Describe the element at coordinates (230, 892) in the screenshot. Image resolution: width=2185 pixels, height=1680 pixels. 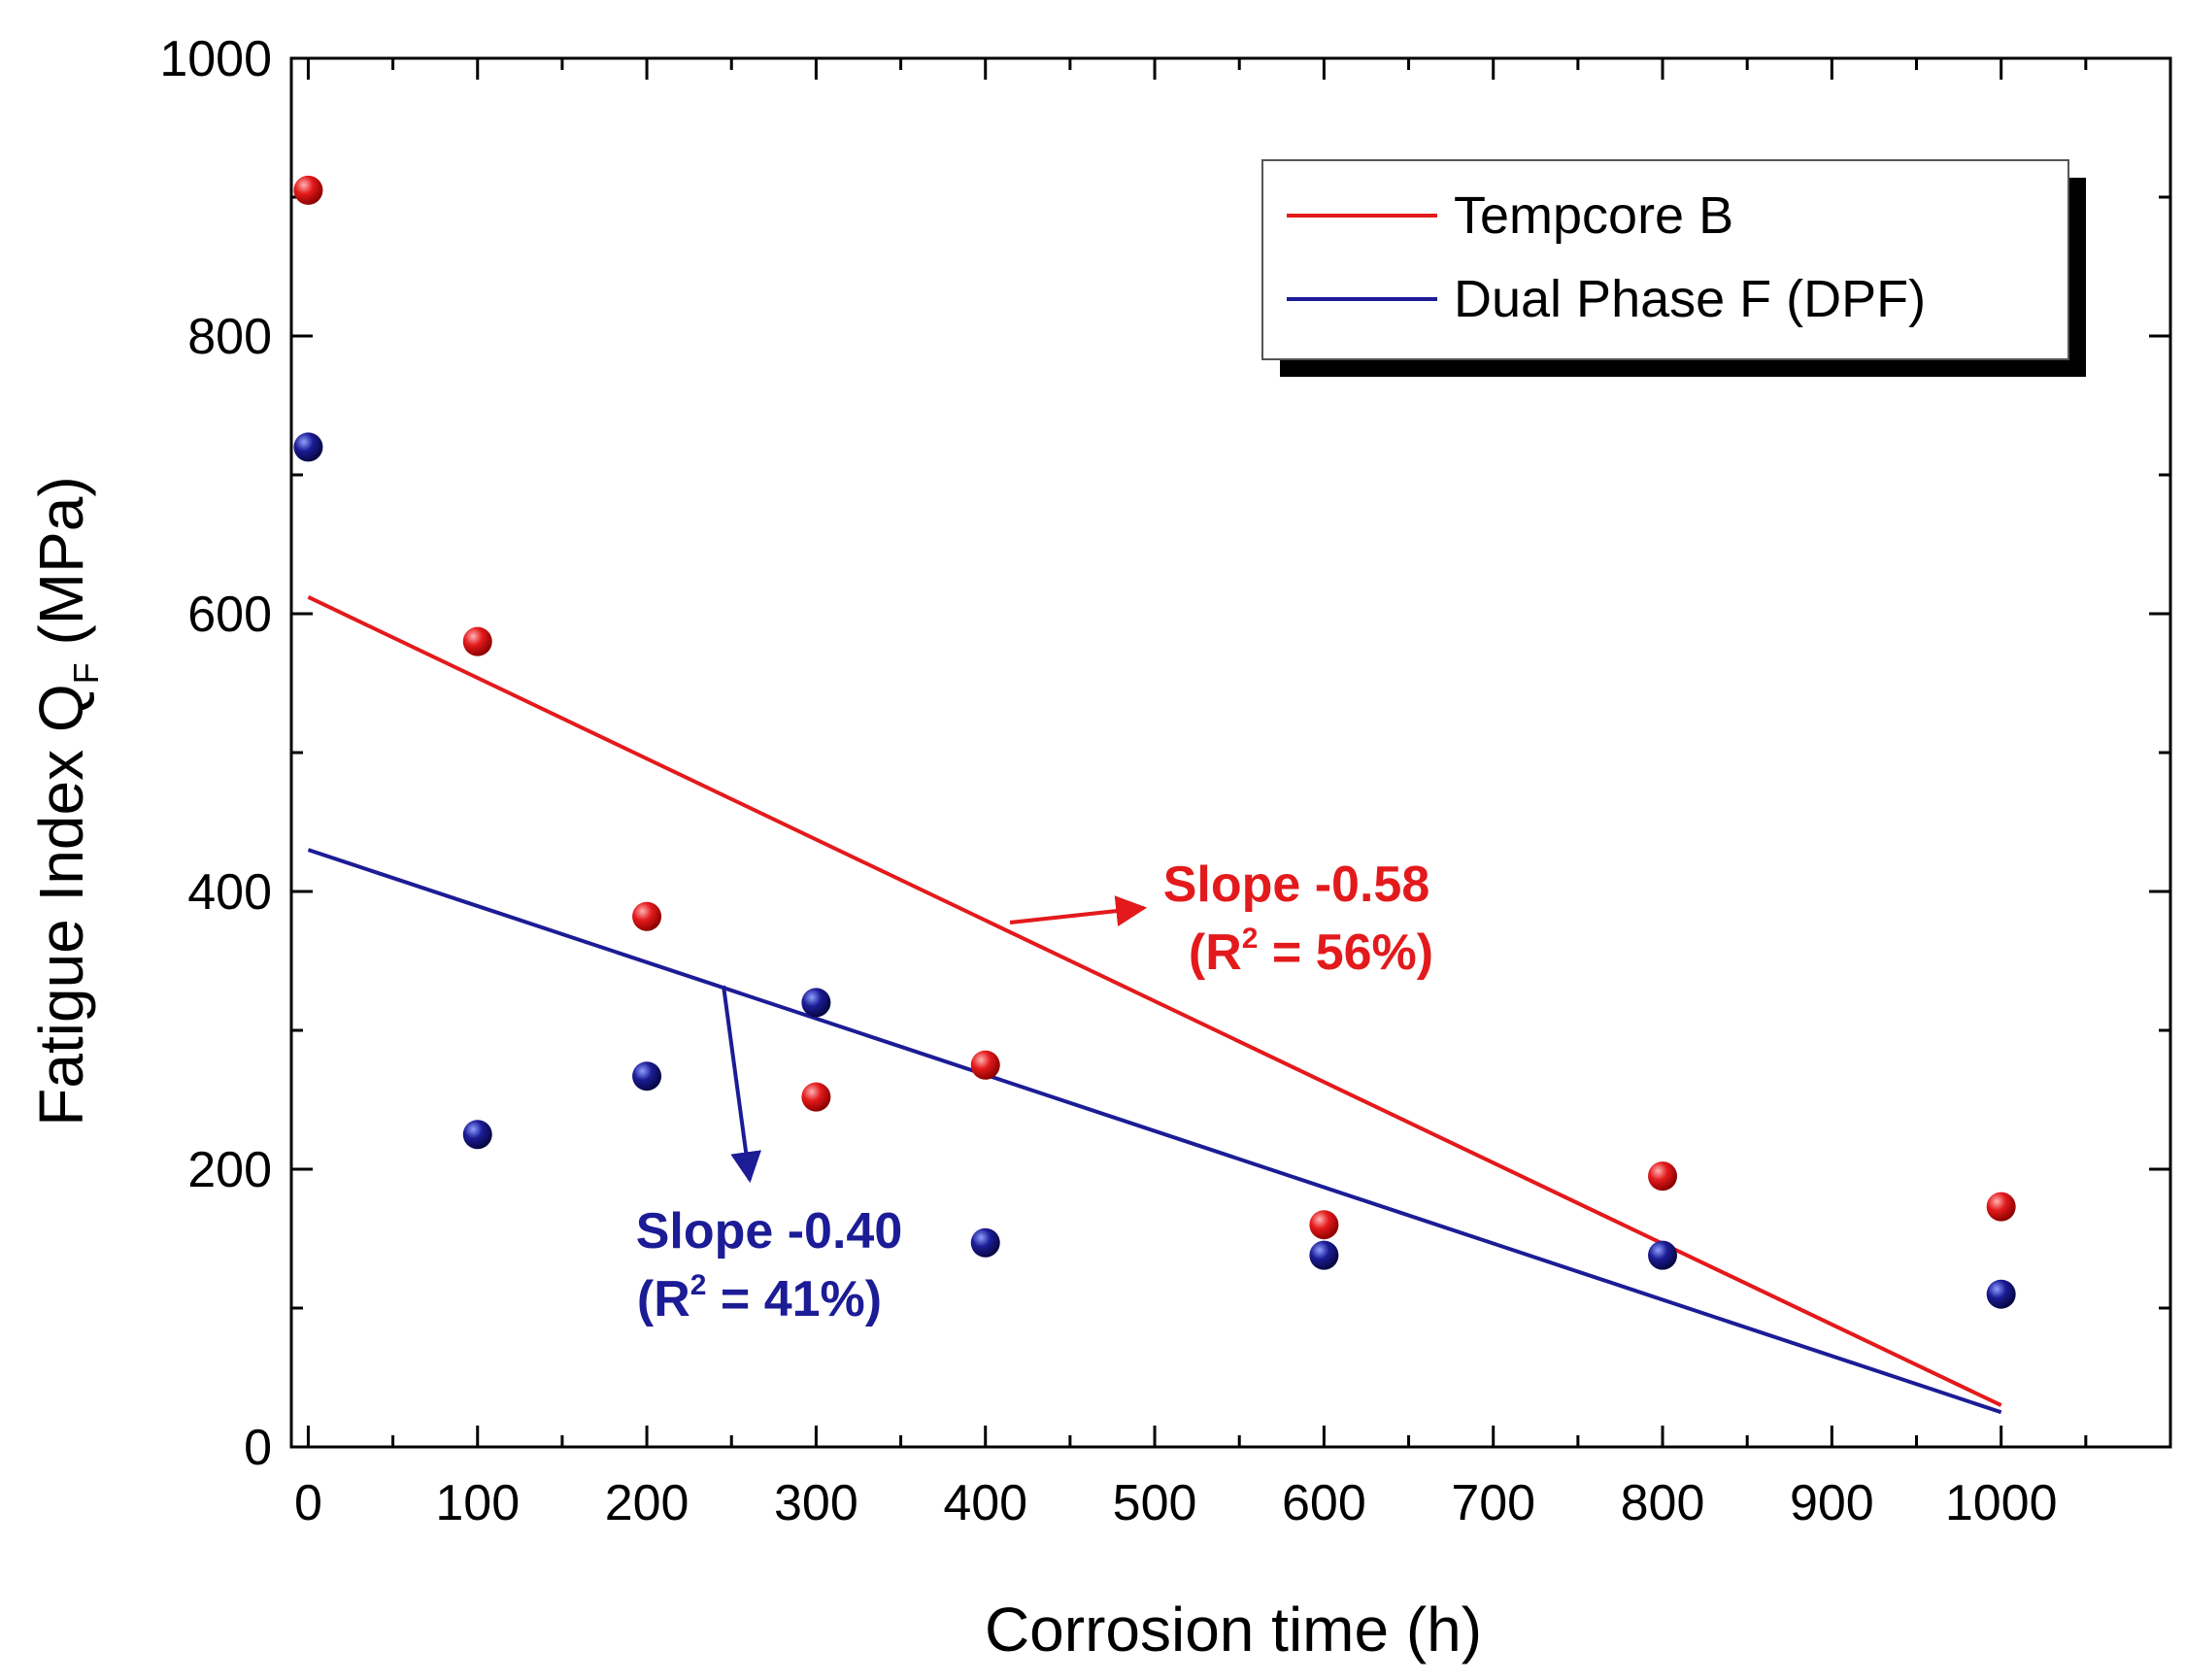
I see `y-tick-label: 400` at that location.